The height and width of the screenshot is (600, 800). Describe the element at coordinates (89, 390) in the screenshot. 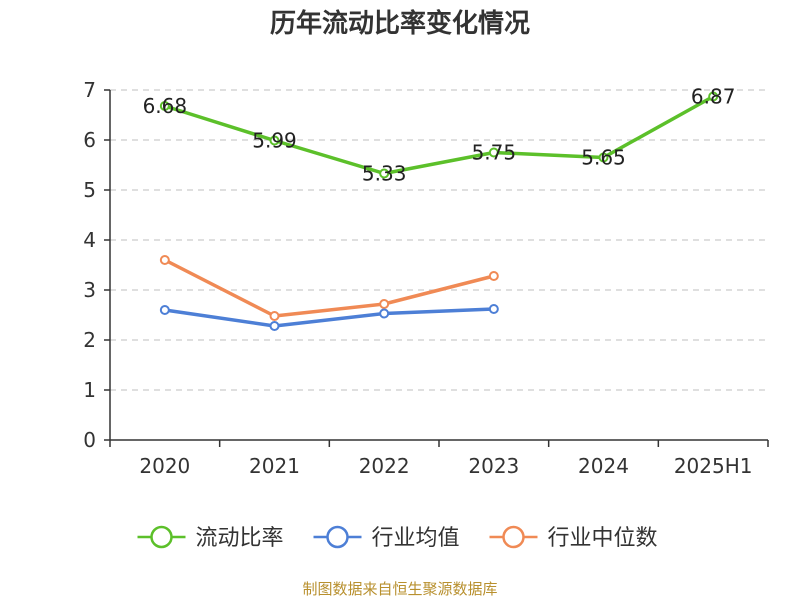

I see `y-tick-label-1: 1` at that location.